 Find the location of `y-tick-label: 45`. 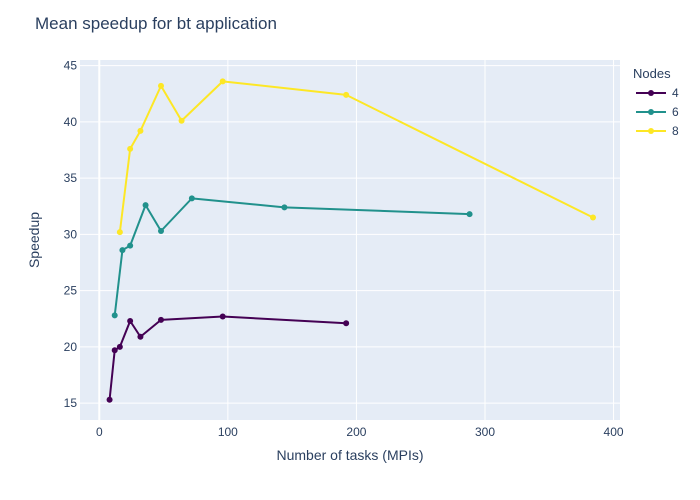

y-tick-label: 45 is located at coordinates (71, 66).